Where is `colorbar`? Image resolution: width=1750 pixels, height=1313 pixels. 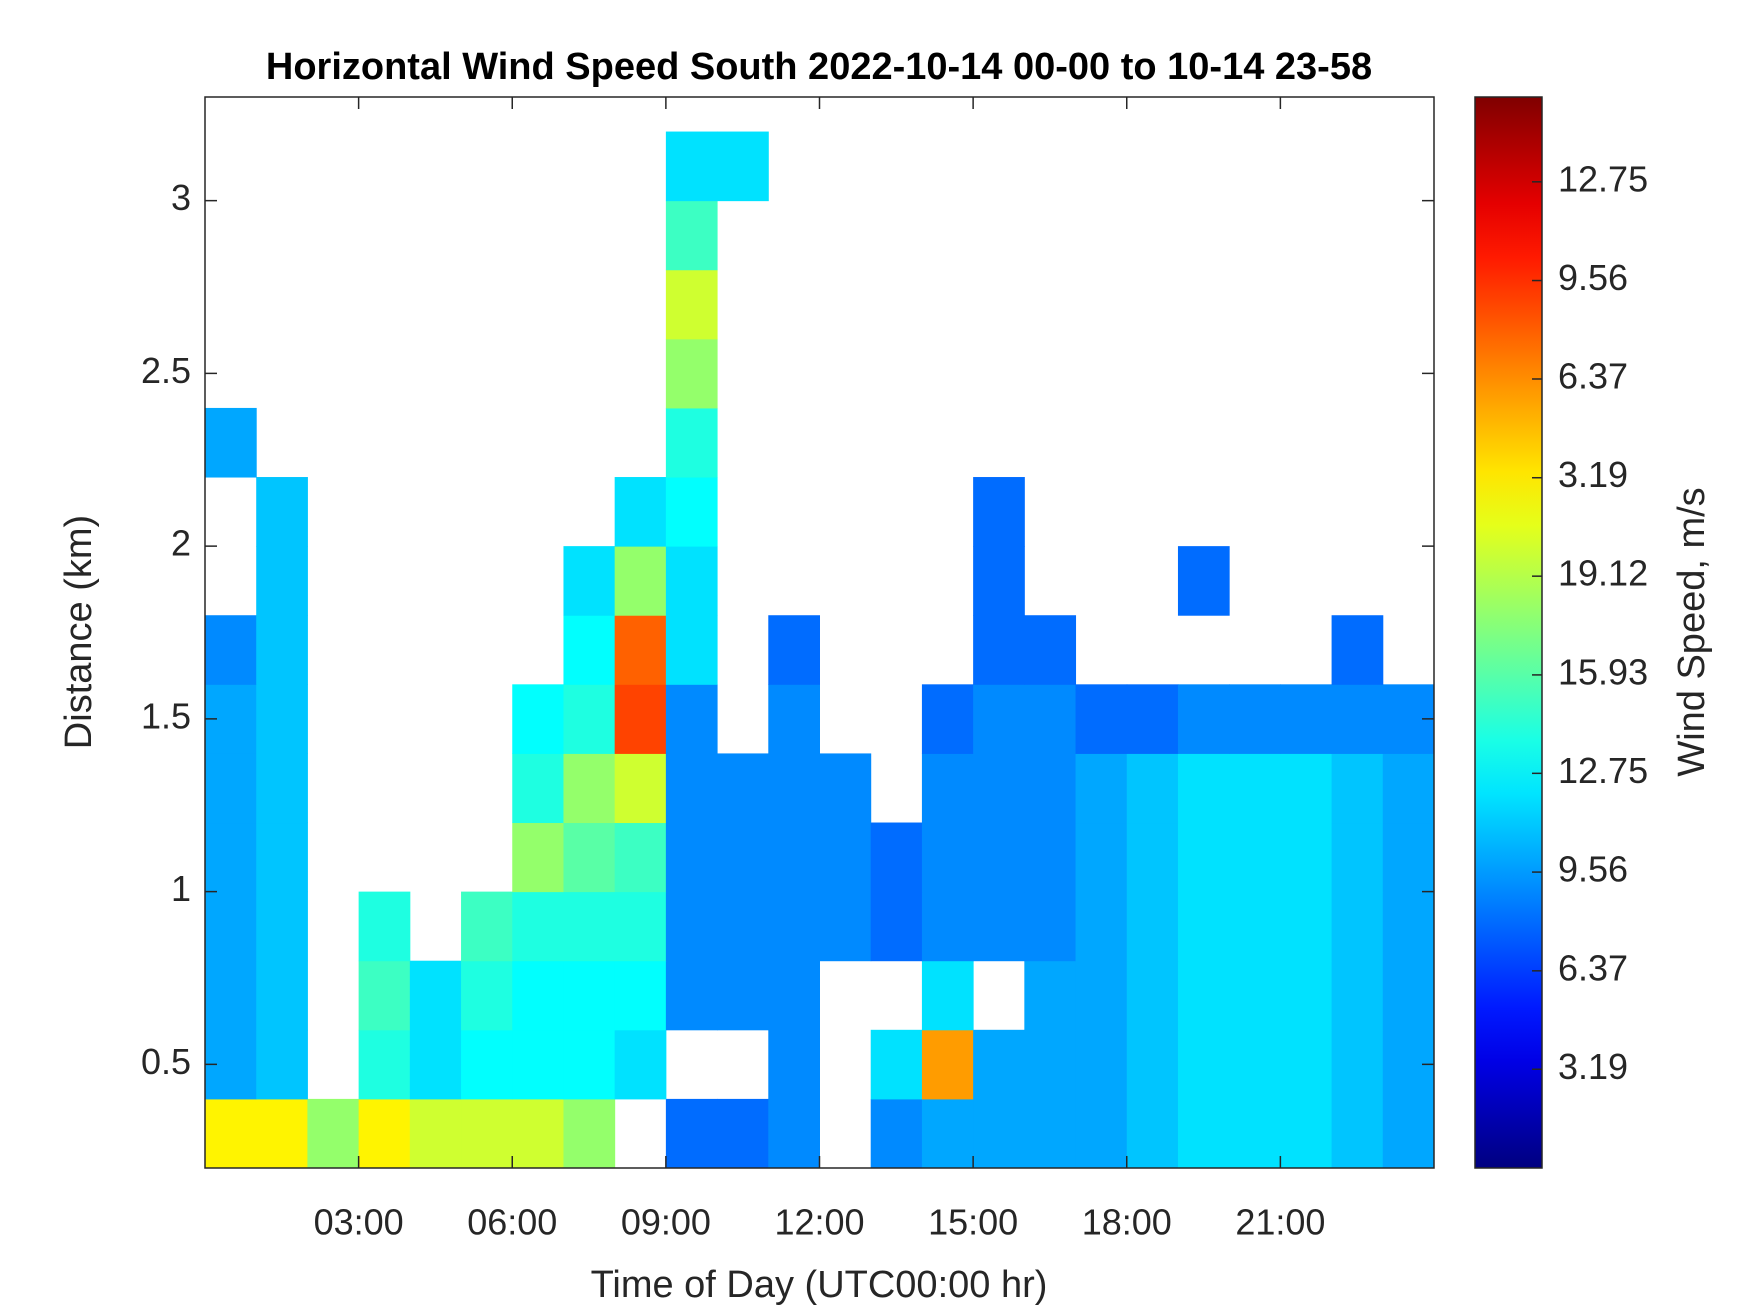 colorbar is located at coordinates (1508, 632).